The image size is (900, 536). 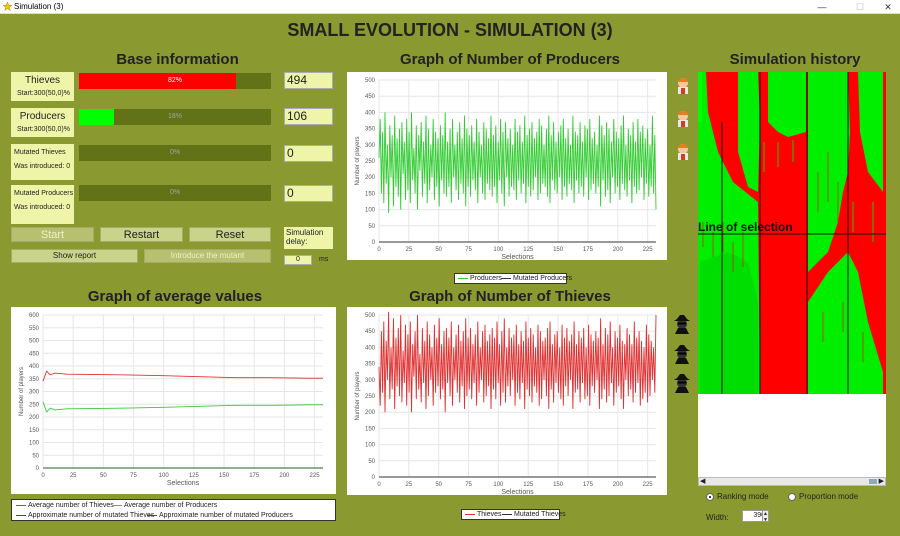 I want to click on y-tick-label: 300, so click(x=370, y=146).